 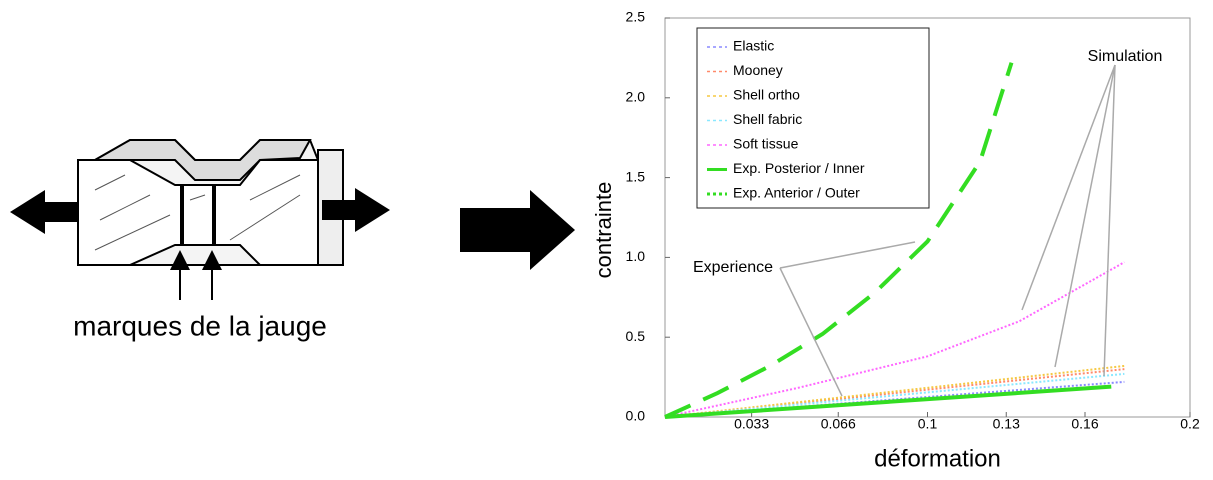 What do you see at coordinates (937, 458) in the screenshot?
I see `x-axis-label: déformation` at bounding box center [937, 458].